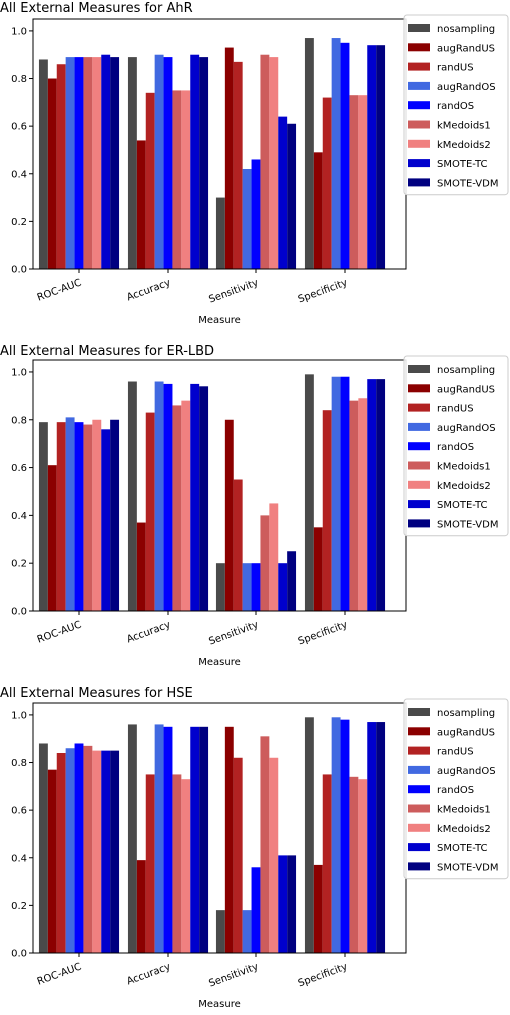 The image size is (510, 1015). What do you see at coordinates (381, 495) in the screenshot?
I see `bar-SMOTE-VDM-Specificity` at bounding box center [381, 495].